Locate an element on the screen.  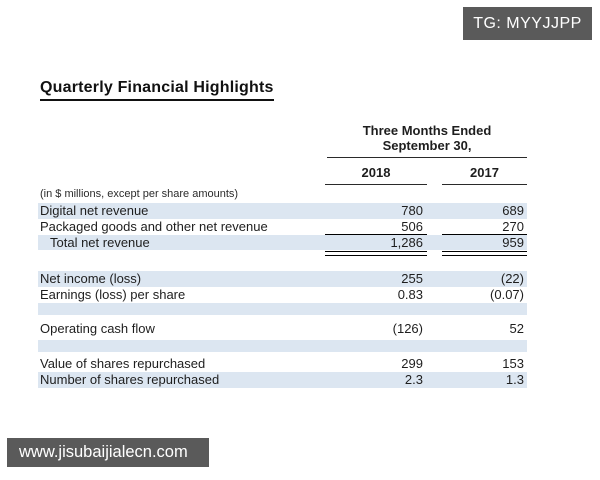
watermark-top-right: TG: MYYJJPP is located at coordinates (527, 23).